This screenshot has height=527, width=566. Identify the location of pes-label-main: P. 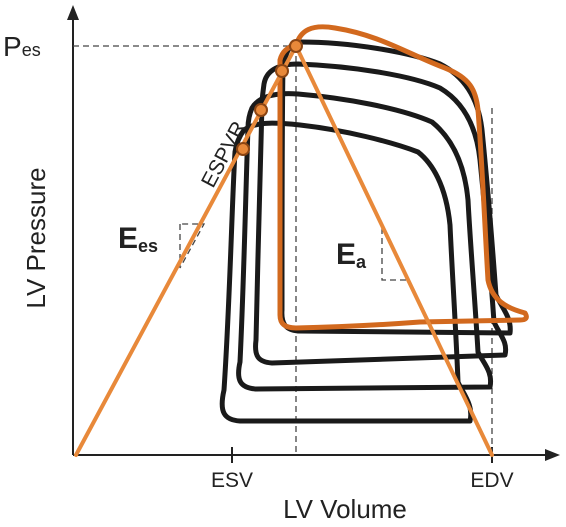
(12, 46).